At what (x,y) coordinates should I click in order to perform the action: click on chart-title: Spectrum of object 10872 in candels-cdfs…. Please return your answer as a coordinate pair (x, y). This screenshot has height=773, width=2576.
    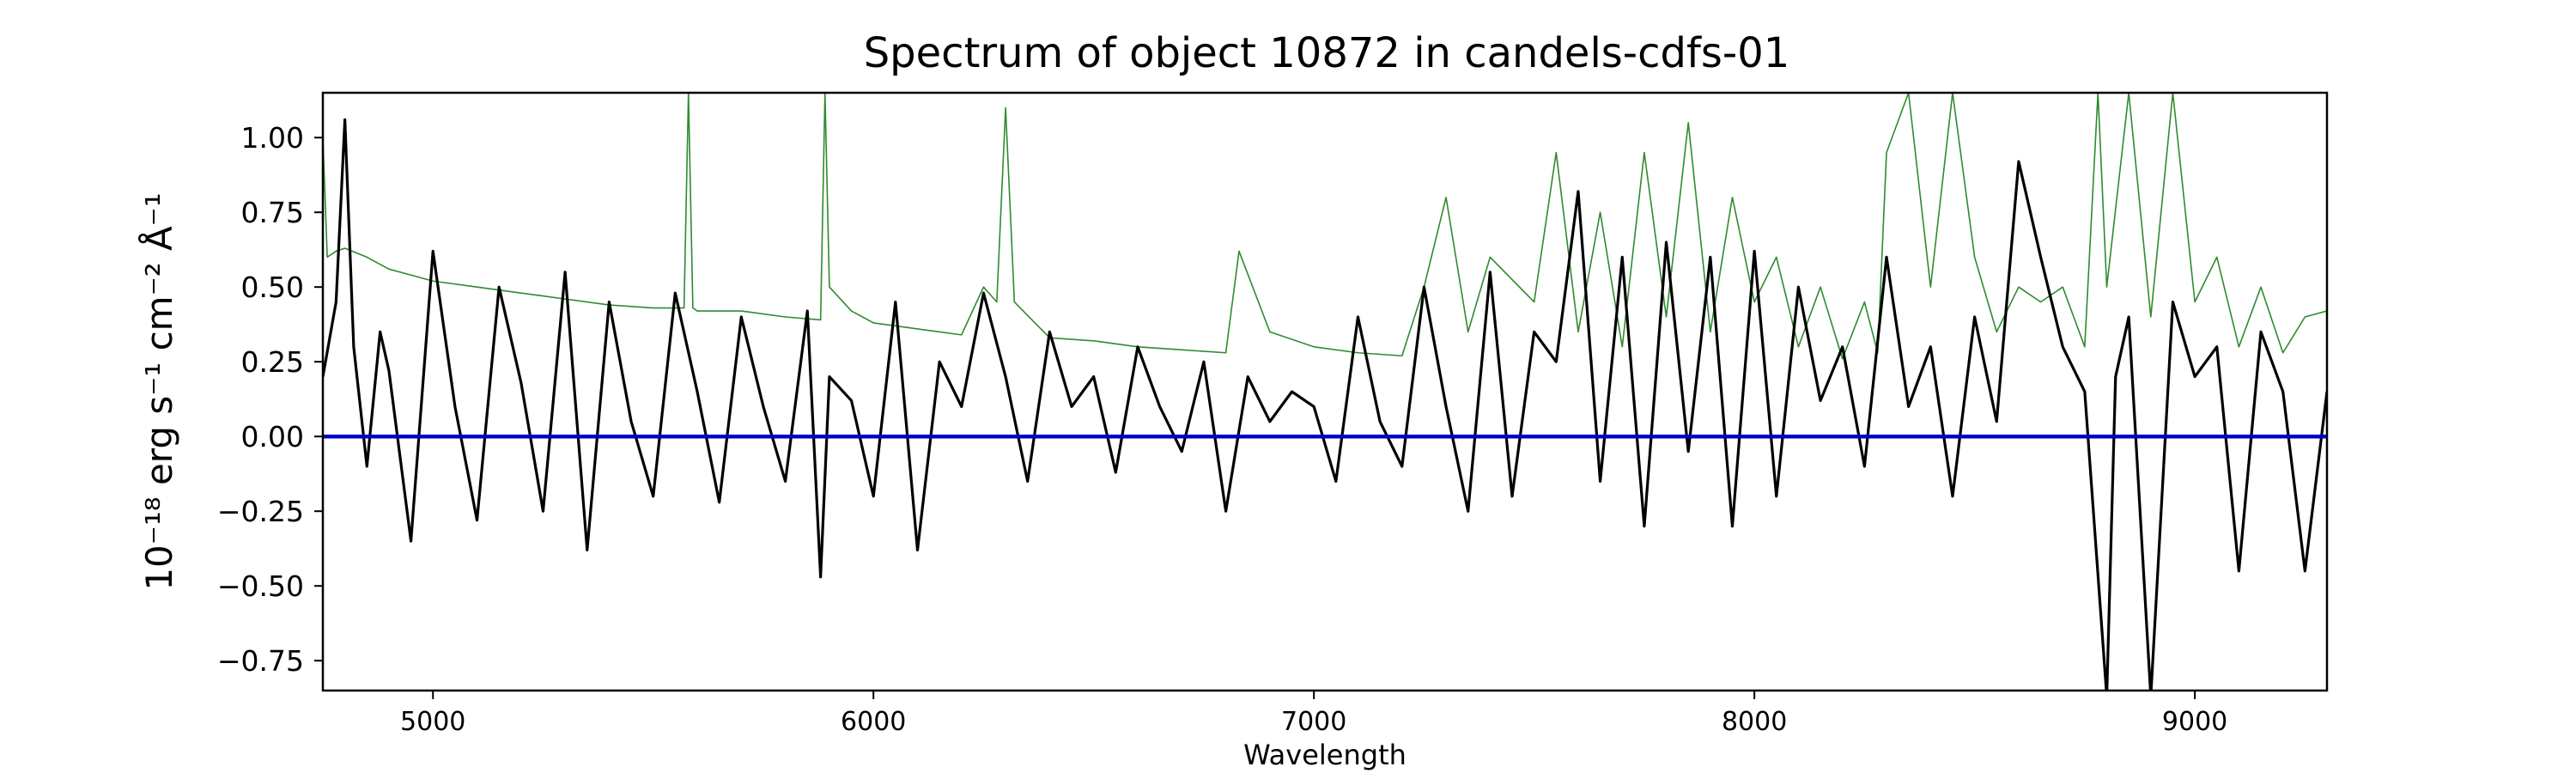
    Looking at the image, I should click on (1327, 53).